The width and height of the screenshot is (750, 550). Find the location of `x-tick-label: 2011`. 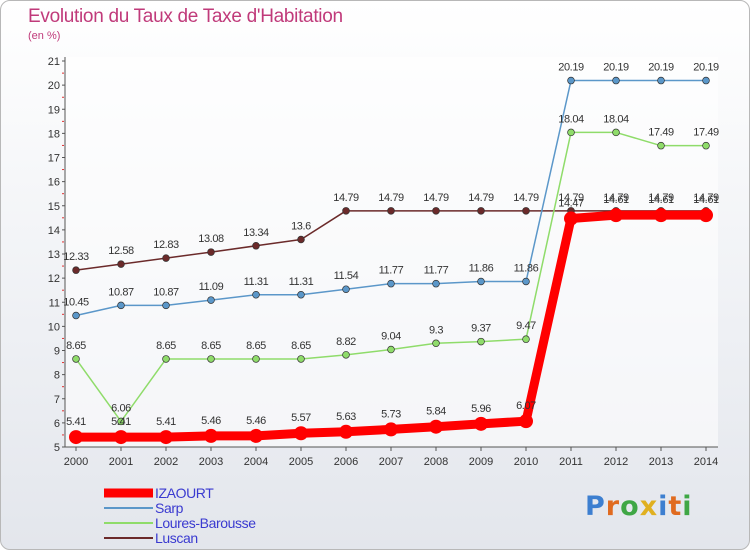

x-tick-label: 2011 is located at coordinates (571, 462).